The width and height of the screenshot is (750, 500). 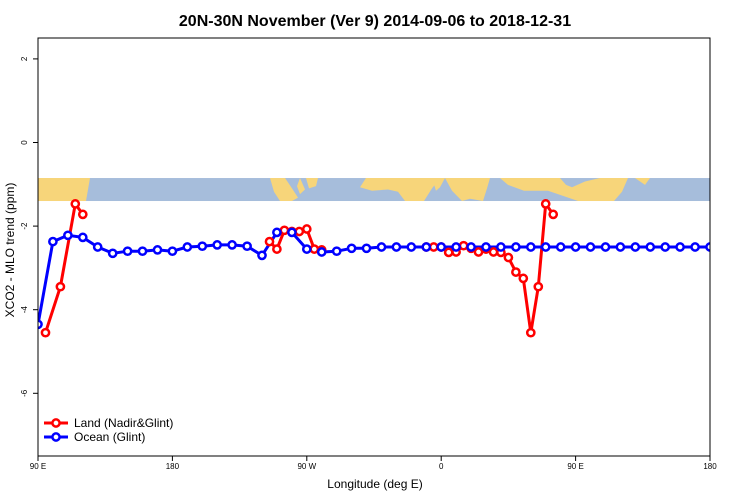 I want to click on y-tick-label: -6, so click(x=24, y=393).